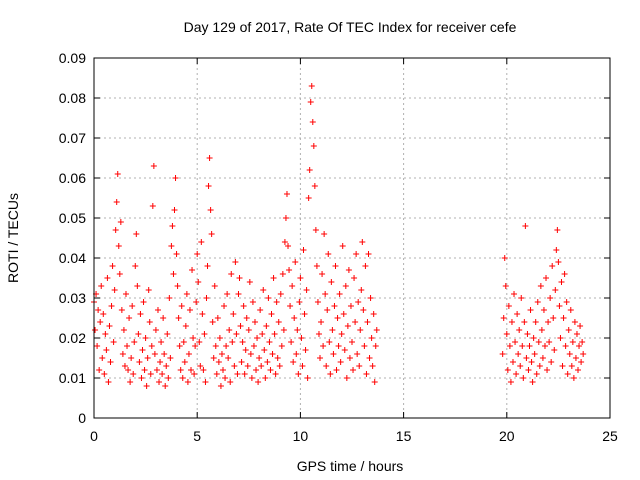 This screenshot has height=480, width=640. I want to click on y-tick-label: 0.05, so click(72, 218).